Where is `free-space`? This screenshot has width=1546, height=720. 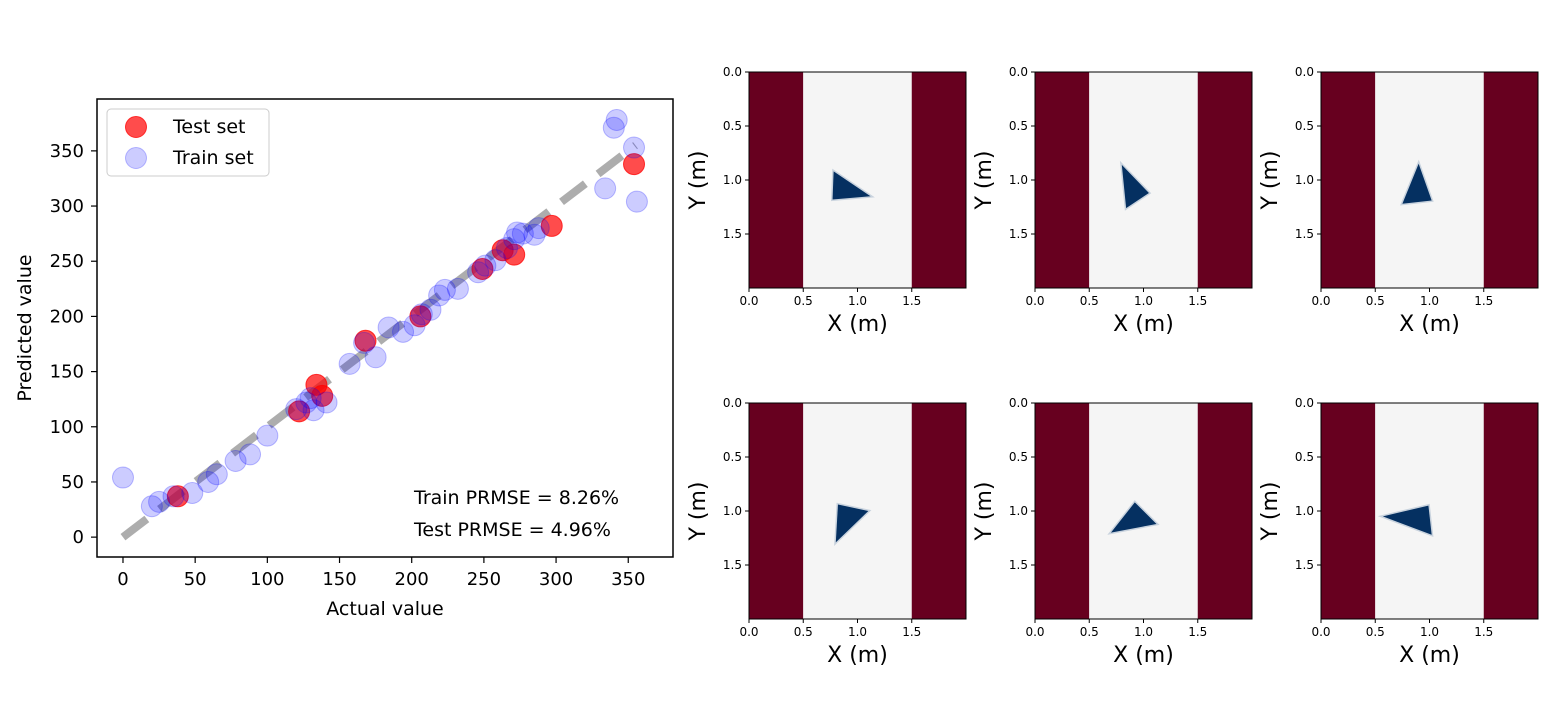
free-space is located at coordinates (1429, 180).